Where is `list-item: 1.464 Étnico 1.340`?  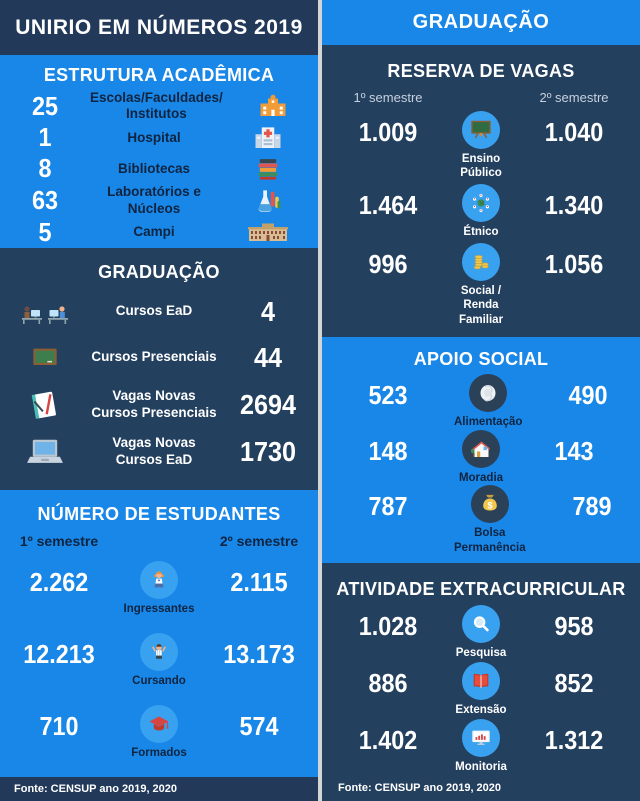
list-item: 1.464 Étnico 1.340 is located at coordinates (481, 211).